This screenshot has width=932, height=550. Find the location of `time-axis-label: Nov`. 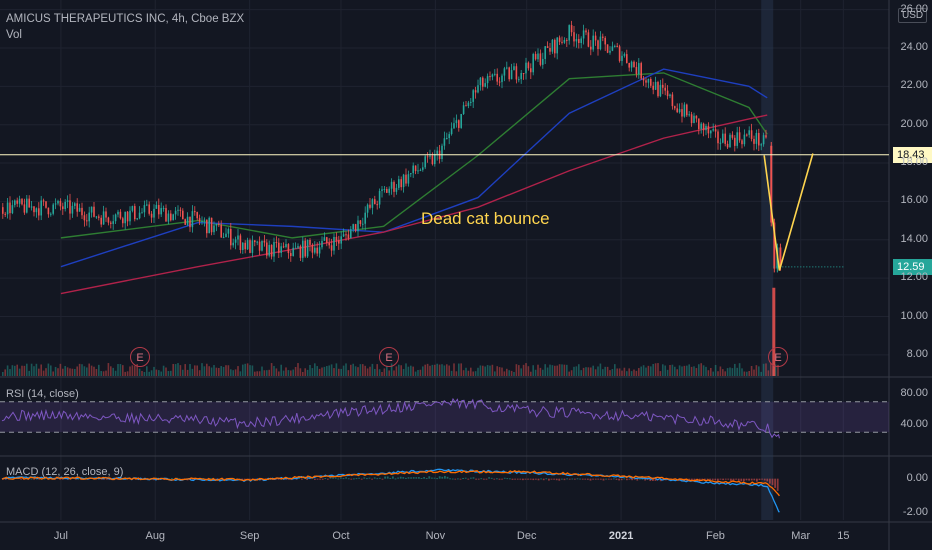

time-axis-label: Nov is located at coordinates (435, 536).